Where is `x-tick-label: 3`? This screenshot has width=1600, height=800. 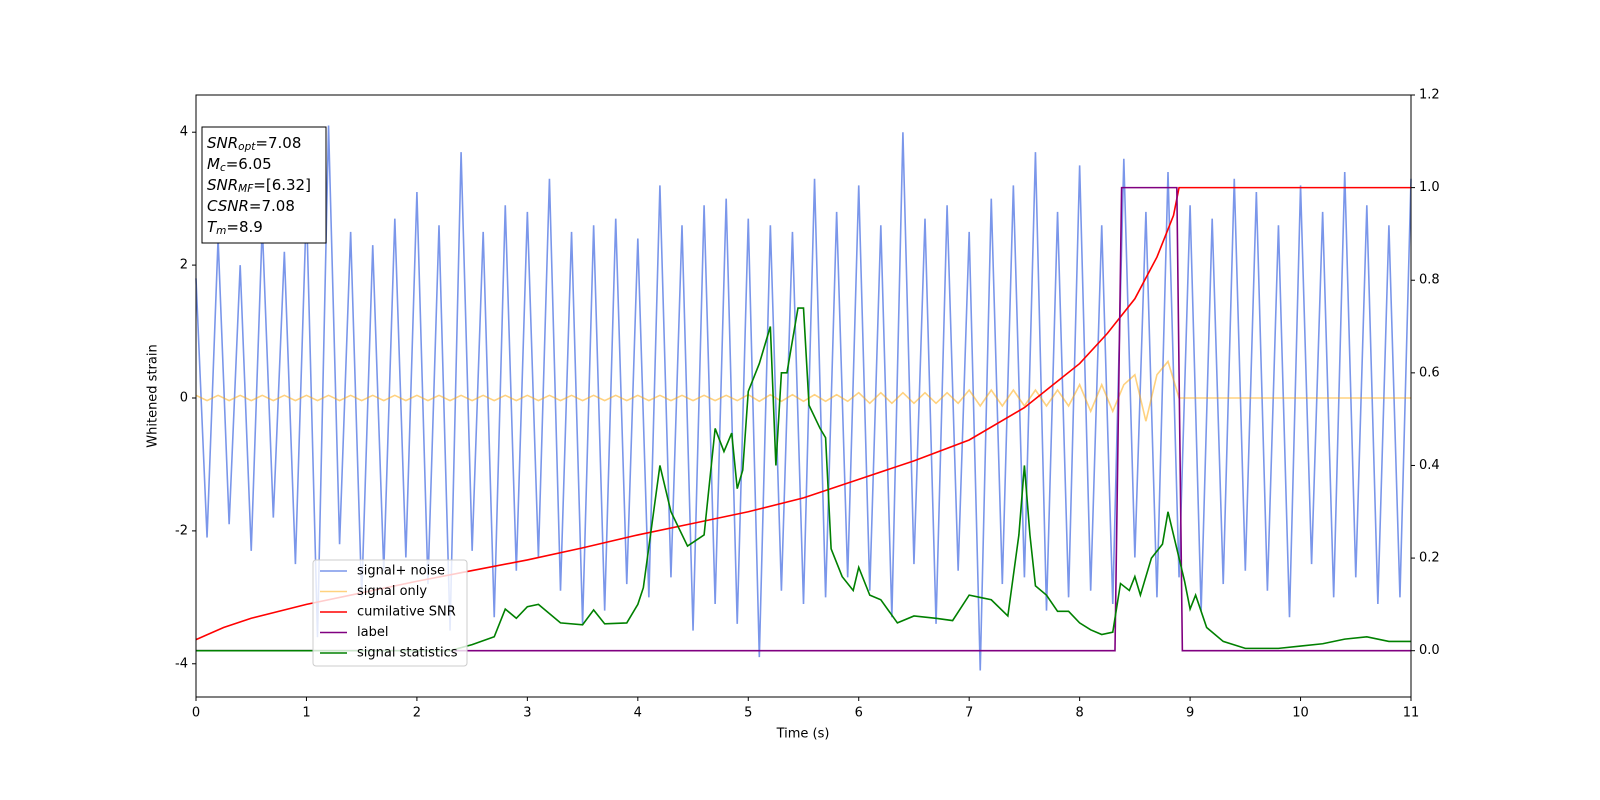 x-tick-label: 3 is located at coordinates (527, 713).